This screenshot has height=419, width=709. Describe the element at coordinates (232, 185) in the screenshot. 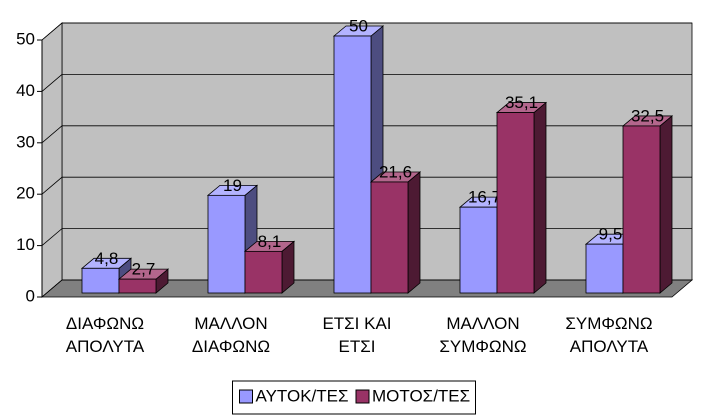

I see `value-label: 19` at that location.